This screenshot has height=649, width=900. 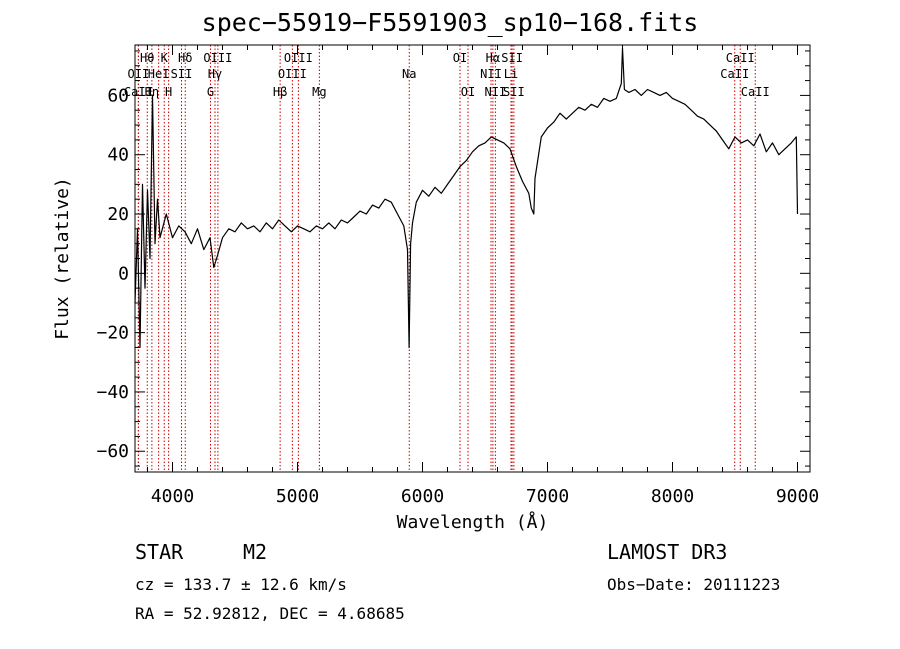 I want to click on line-label: Hα, so click(x=493, y=58).